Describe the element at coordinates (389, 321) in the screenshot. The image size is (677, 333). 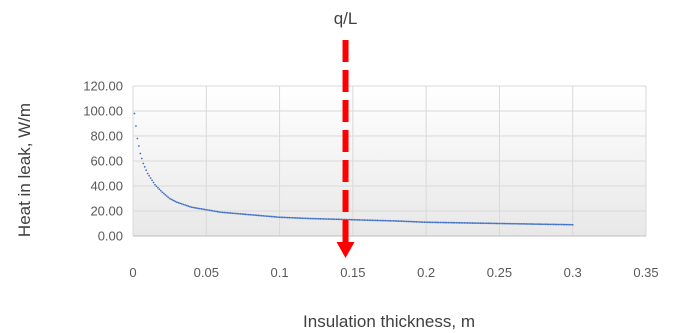
I see `x-axis-title: Insulation thickness, m` at that location.